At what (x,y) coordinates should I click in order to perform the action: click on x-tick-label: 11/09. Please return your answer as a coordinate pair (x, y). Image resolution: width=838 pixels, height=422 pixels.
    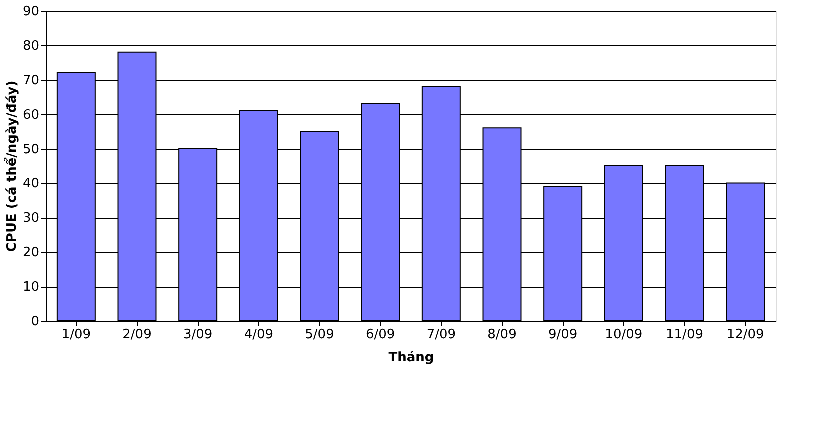
    Looking at the image, I should click on (685, 335).